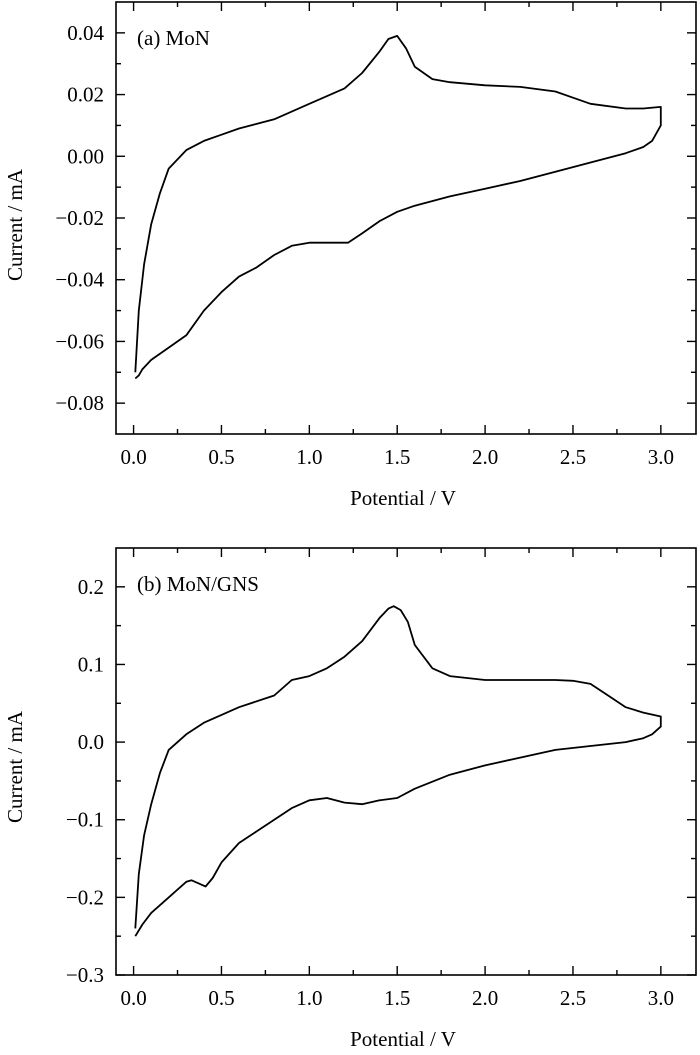  What do you see at coordinates (85, 897) in the screenshot?
I see `y-tick-label: −0.2` at bounding box center [85, 897].